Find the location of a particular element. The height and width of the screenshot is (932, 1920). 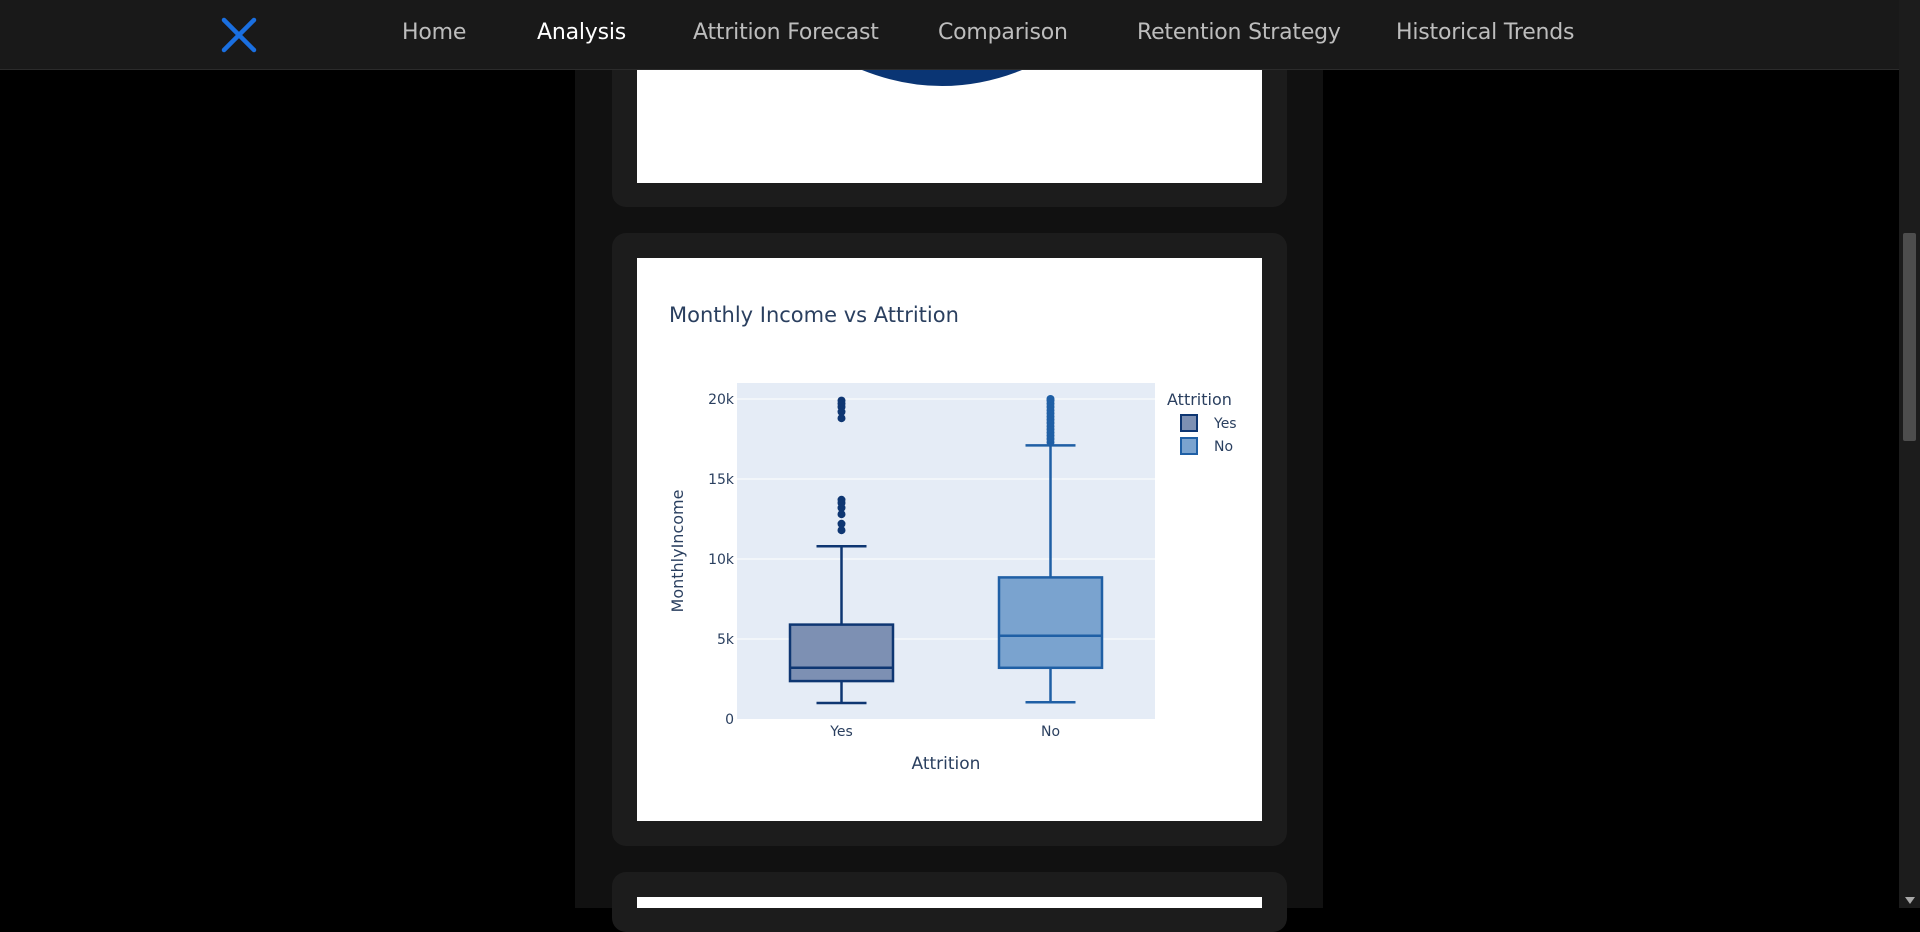

scrollbar-thumb is located at coordinates (1909, 337).